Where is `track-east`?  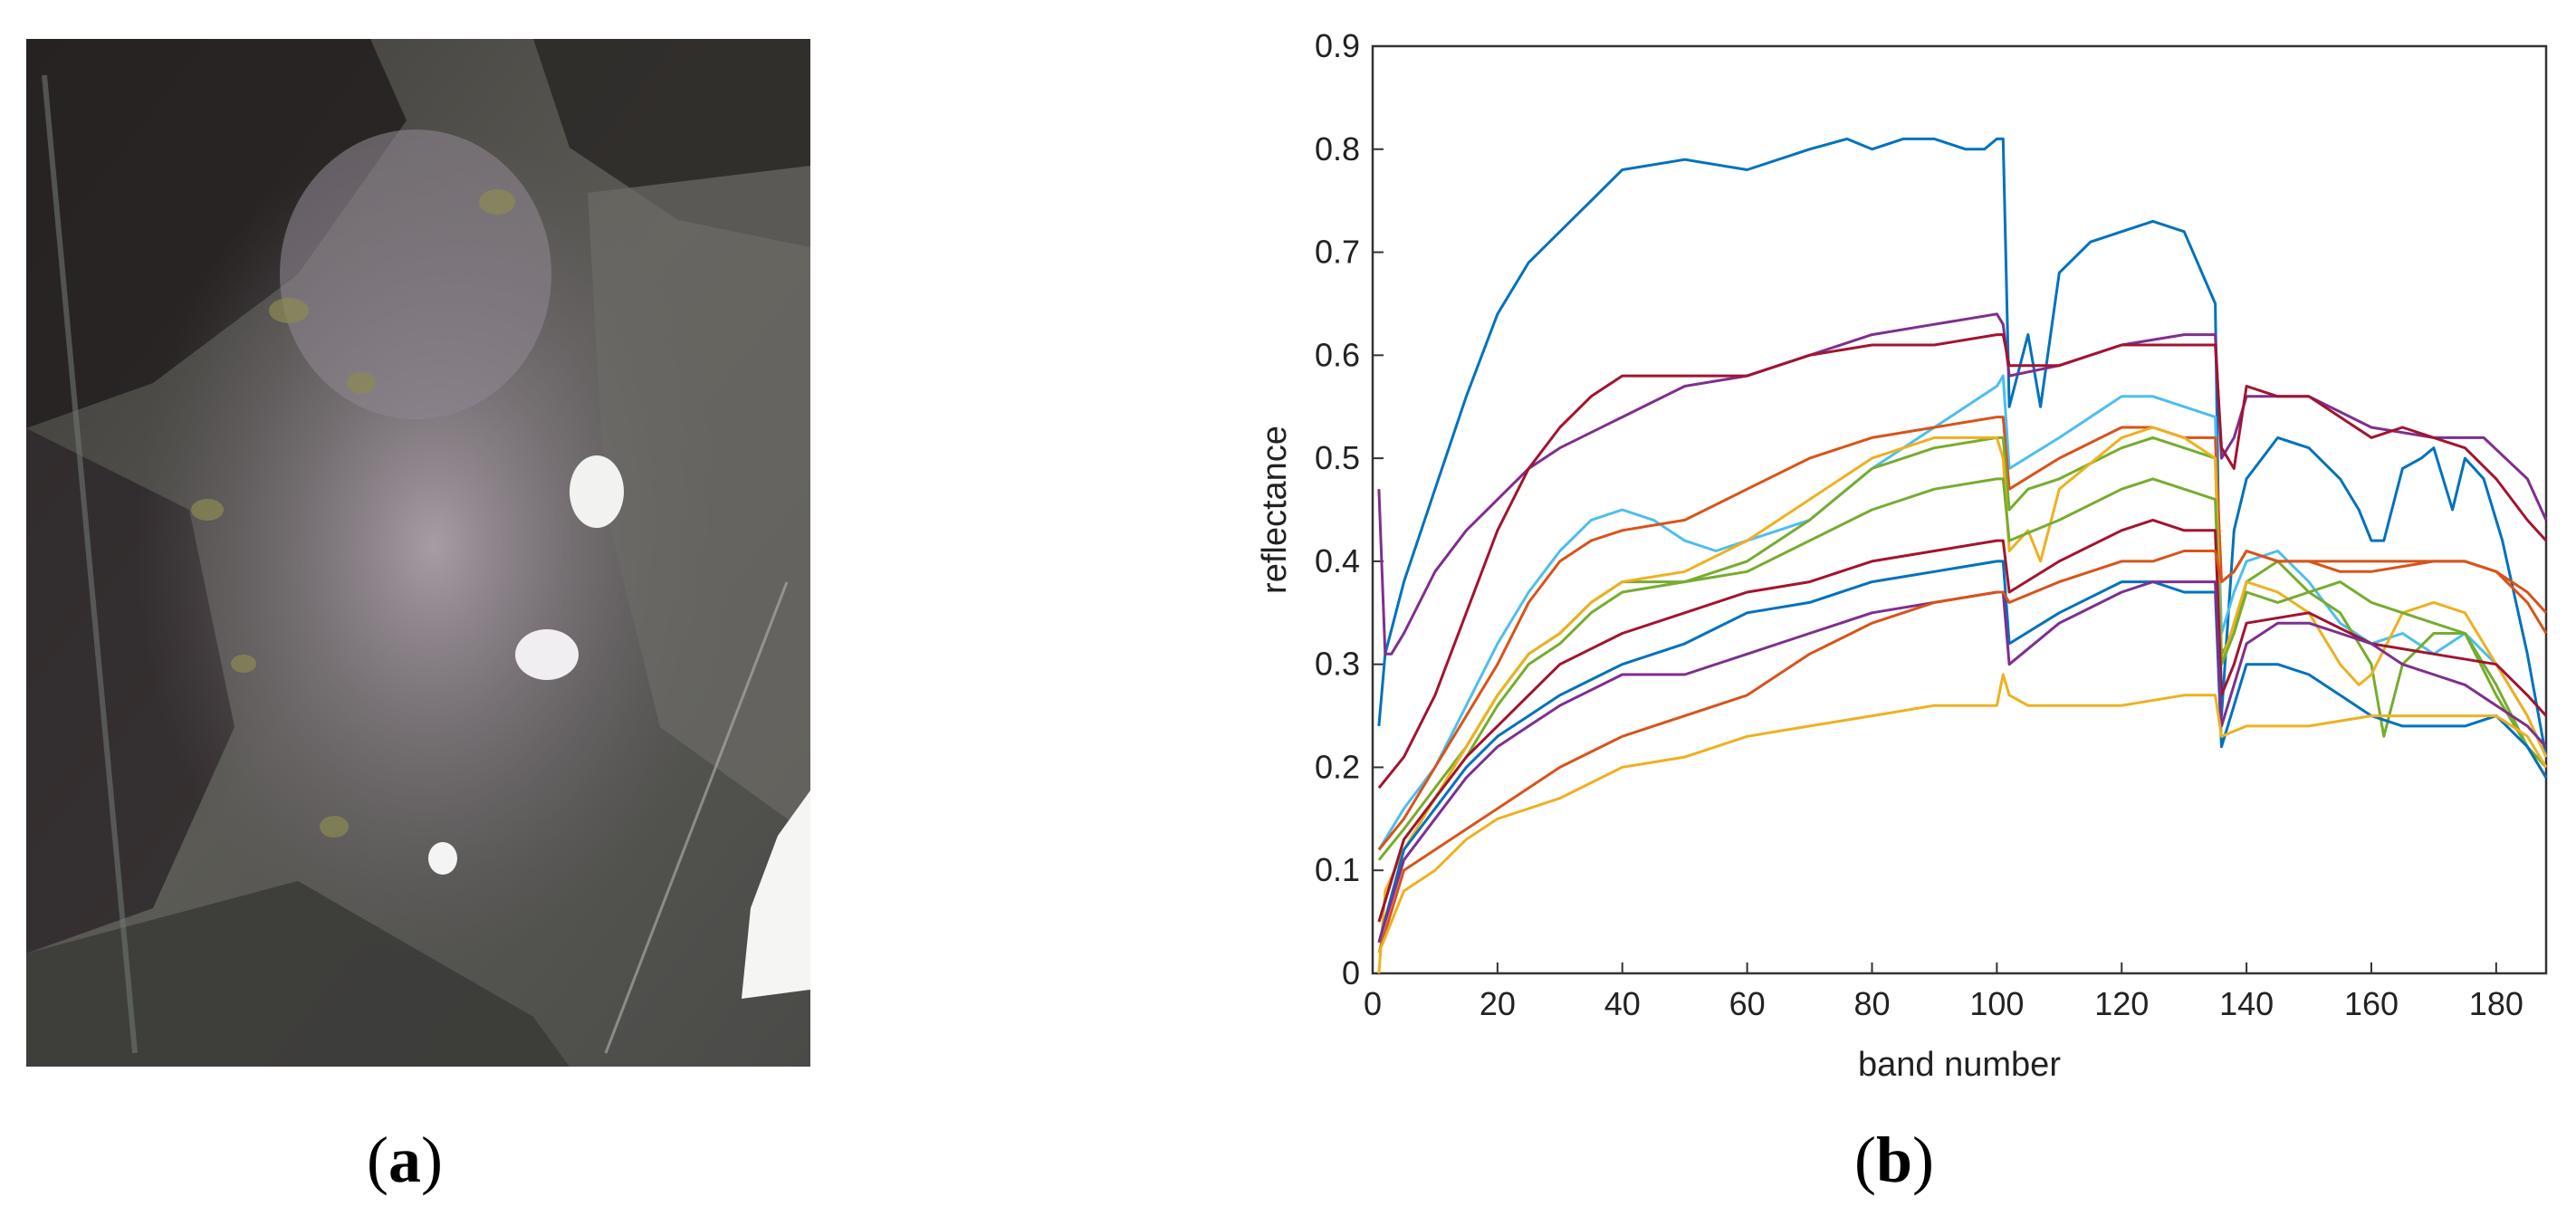
track-east is located at coordinates (696, 817).